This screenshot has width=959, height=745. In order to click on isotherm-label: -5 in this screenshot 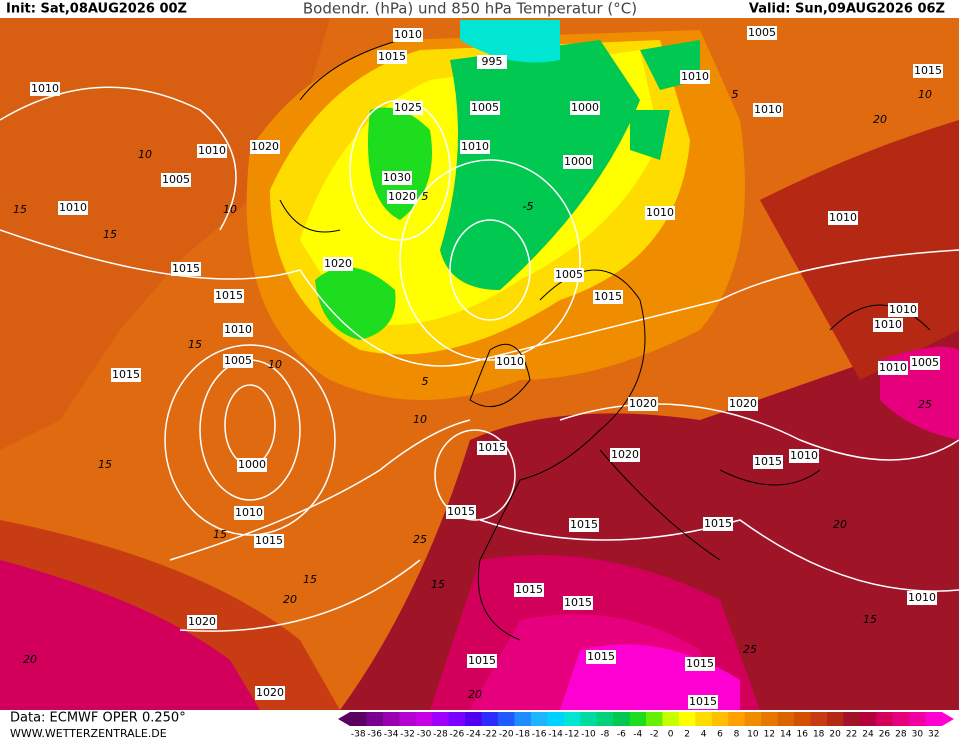, I will do `click(528, 206)`.